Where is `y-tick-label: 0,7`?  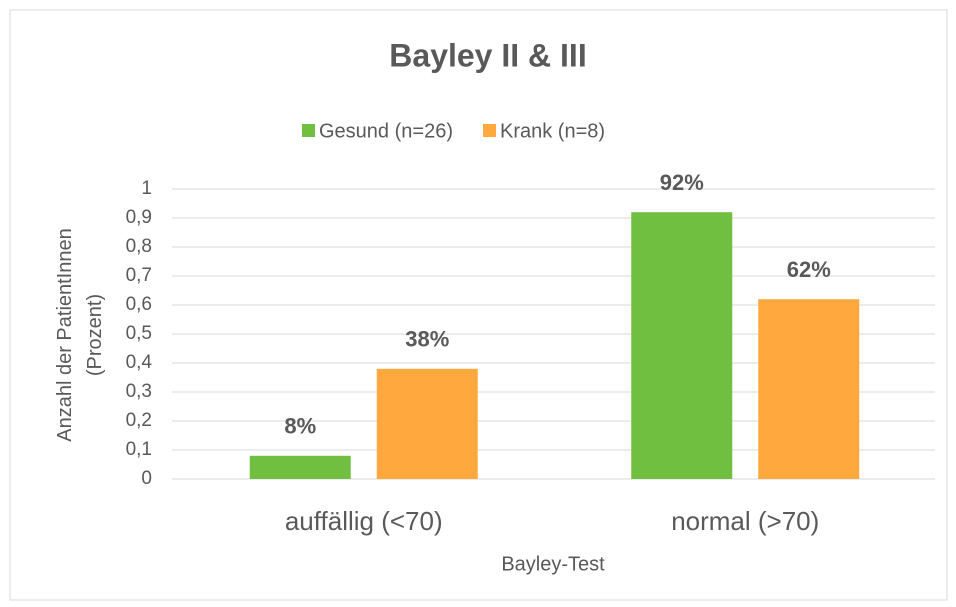
y-tick-label: 0,7 is located at coordinates (139, 275).